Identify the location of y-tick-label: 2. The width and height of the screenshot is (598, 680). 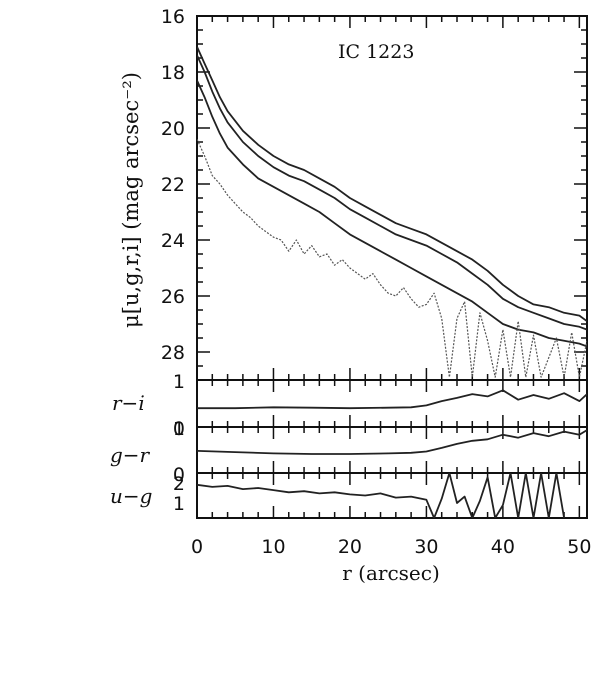
(179, 484).